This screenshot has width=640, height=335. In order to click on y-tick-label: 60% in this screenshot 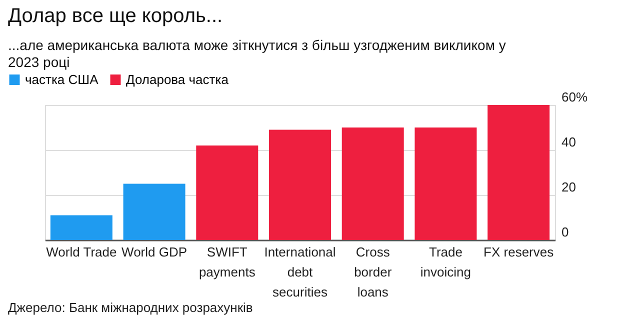, I will do `click(575, 97)`.